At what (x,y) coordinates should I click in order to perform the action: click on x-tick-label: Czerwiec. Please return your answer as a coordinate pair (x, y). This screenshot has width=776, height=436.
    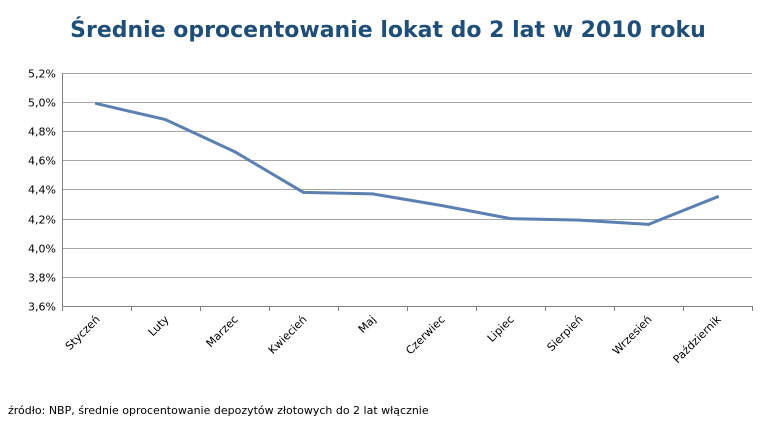
    Looking at the image, I should click on (425, 335).